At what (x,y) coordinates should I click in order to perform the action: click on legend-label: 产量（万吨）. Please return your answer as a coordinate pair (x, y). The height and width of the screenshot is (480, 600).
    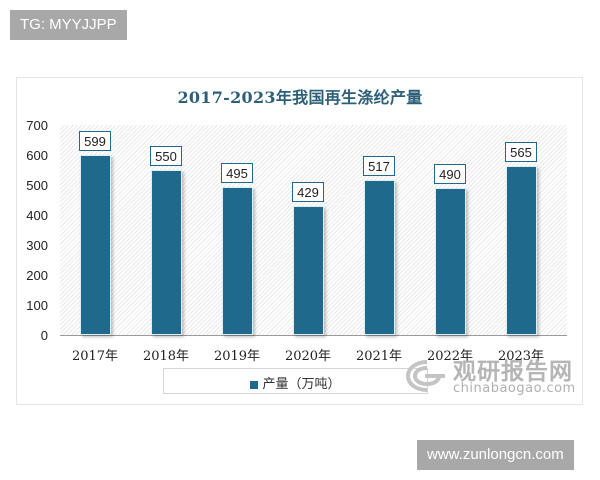
    Looking at the image, I should click on (301, 384).